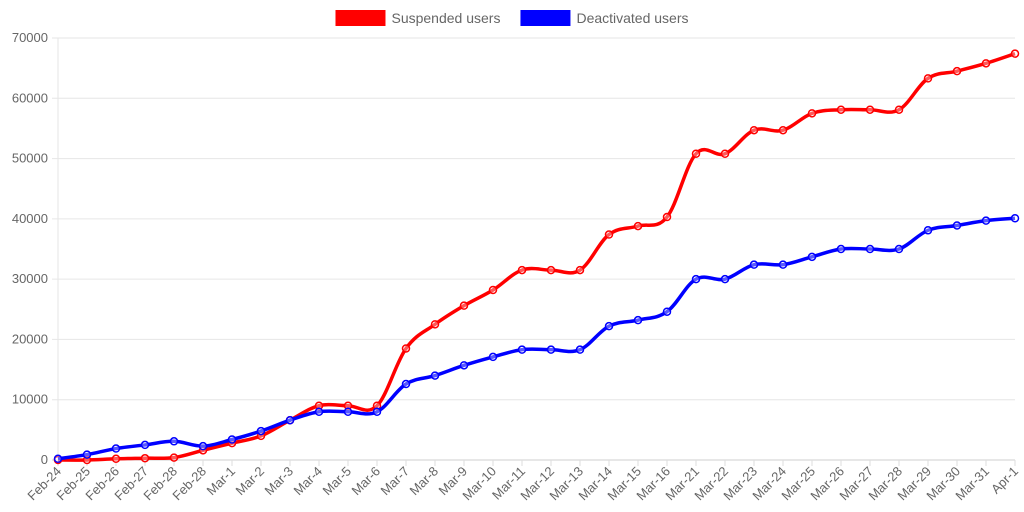  Describe the element at coordinates (308, 481) in the screenshot. I see `x-tick-label: Mar-4` at that location.